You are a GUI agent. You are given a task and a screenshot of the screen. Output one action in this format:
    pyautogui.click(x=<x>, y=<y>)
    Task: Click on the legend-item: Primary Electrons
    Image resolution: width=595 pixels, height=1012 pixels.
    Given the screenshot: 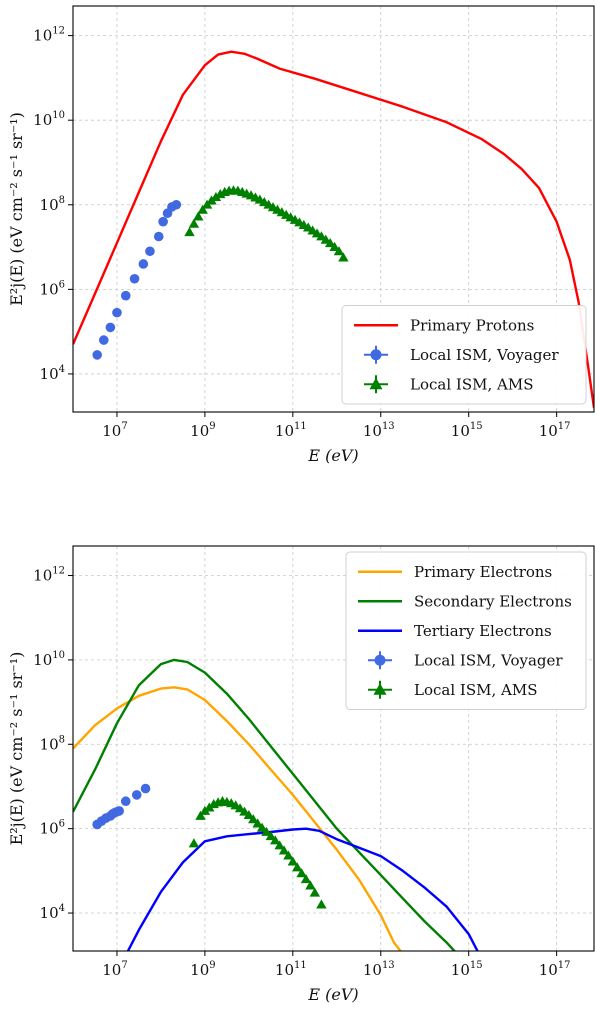 What is the action you would take?
    pyautogui.click(x=455, y=572)
    